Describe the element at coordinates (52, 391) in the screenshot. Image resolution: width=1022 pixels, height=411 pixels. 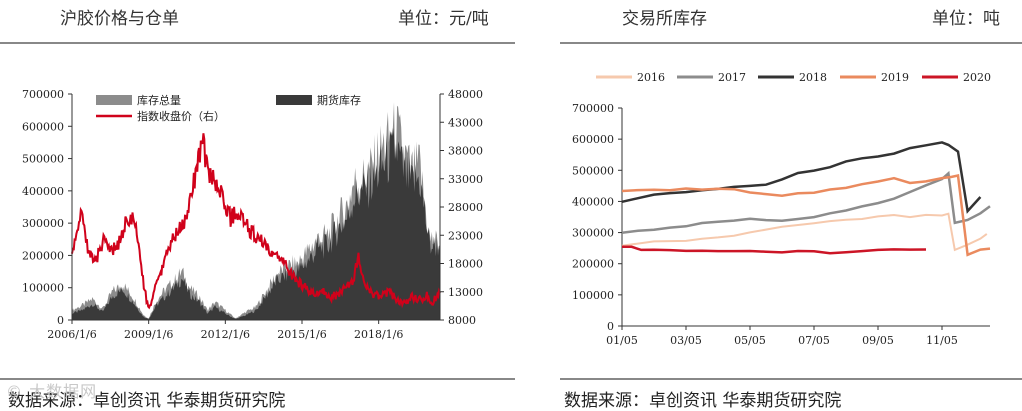
I see `watermark-text: © 大数据网` at that location.